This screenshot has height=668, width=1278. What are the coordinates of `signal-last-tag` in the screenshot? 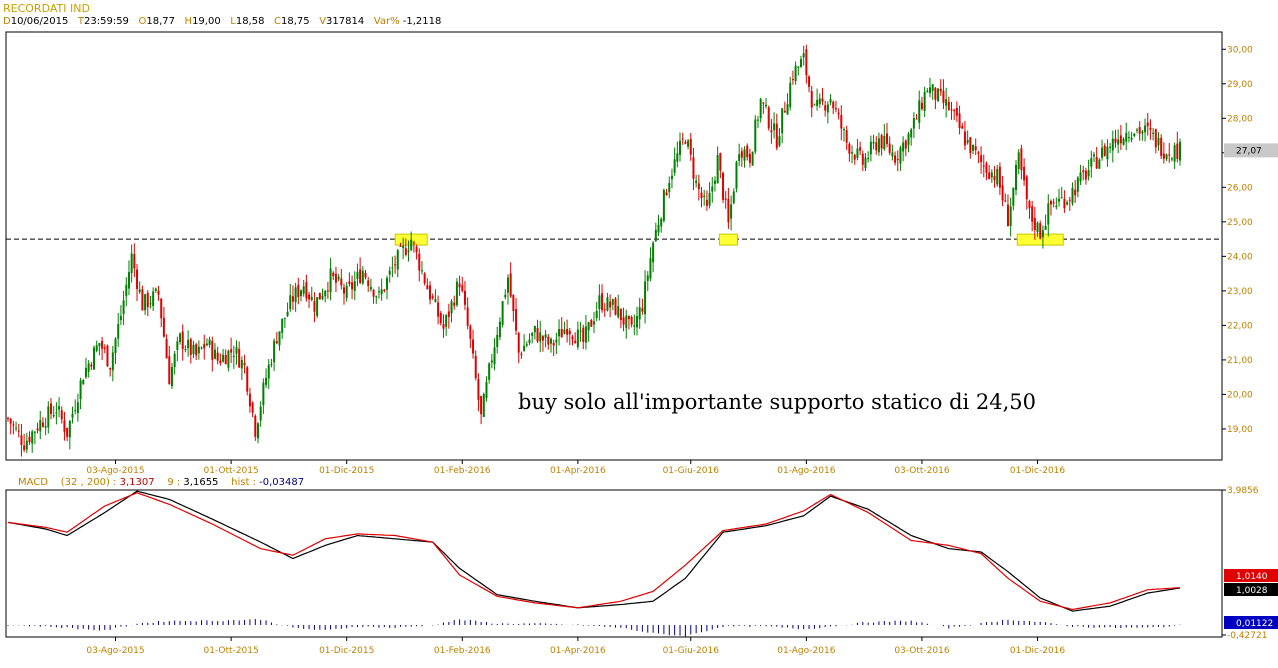 It's located at (1251, 575).